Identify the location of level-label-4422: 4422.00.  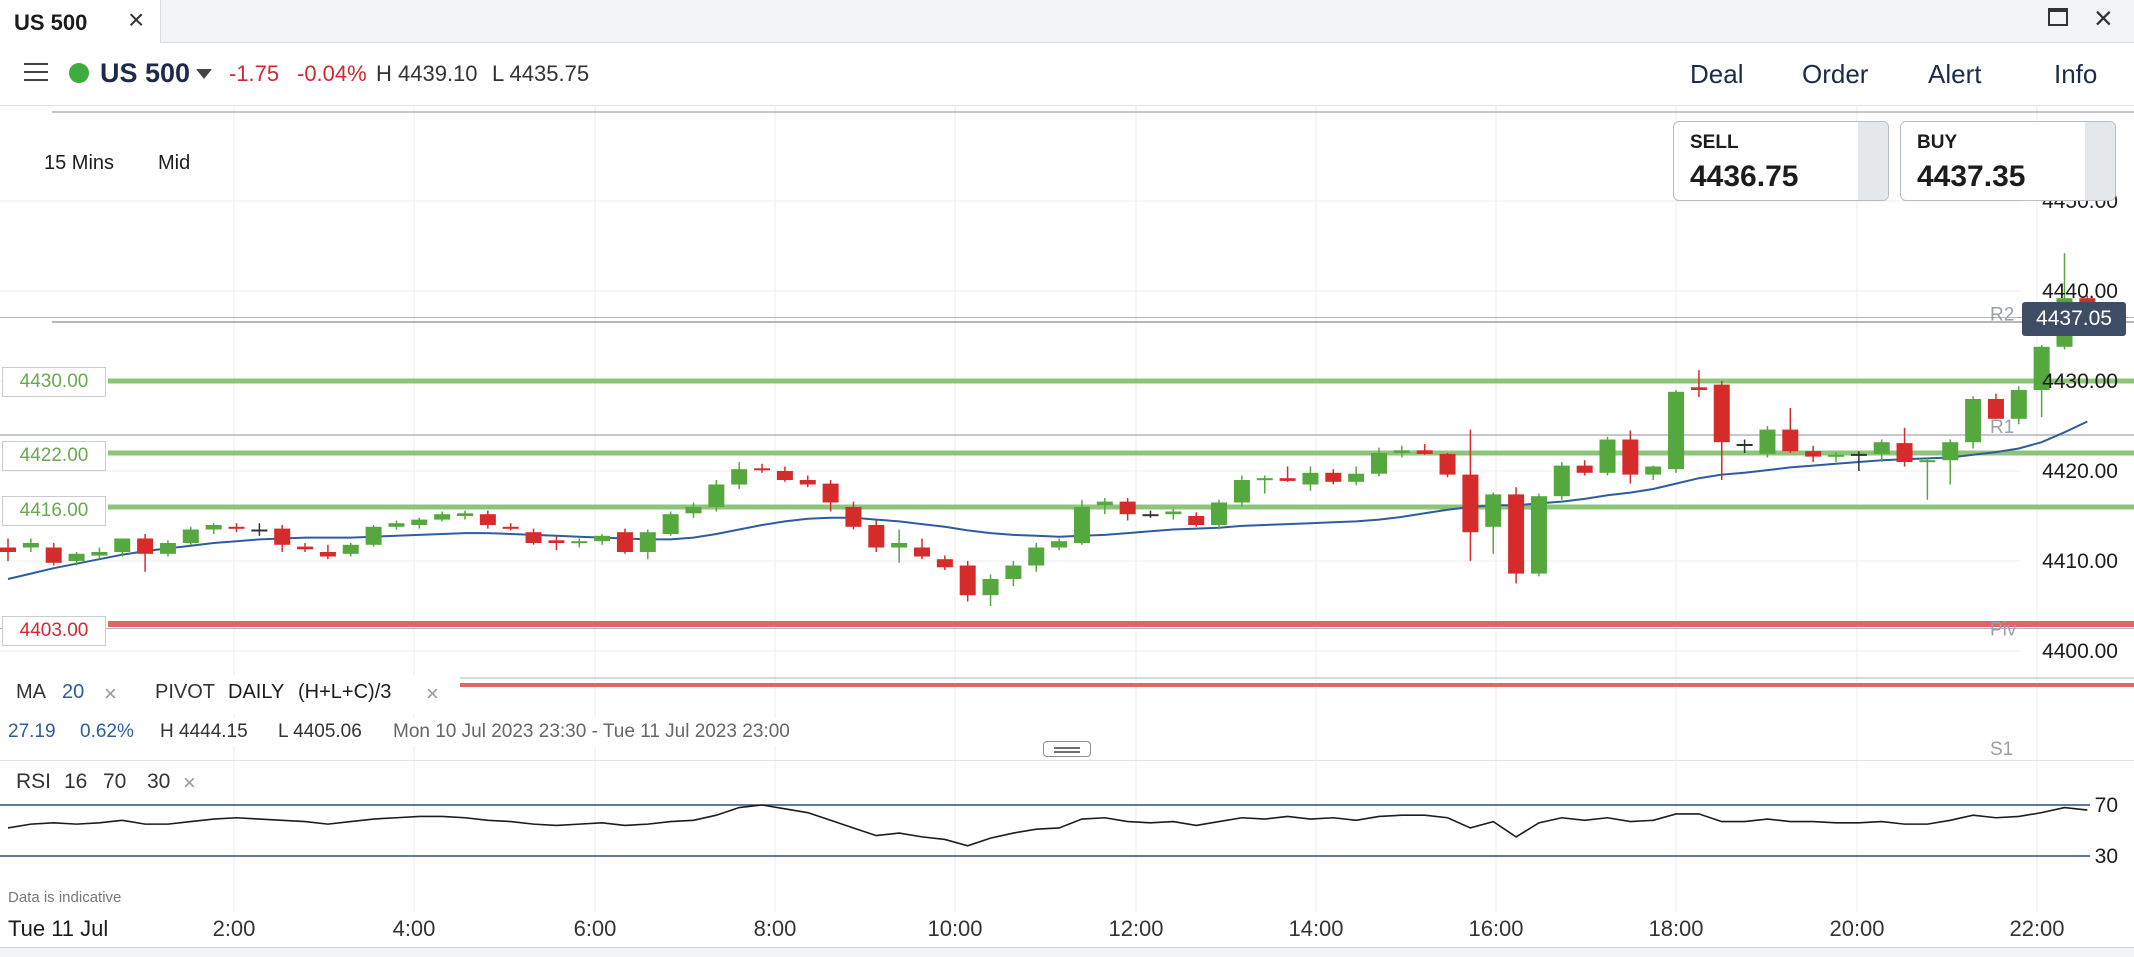
(54, 456).